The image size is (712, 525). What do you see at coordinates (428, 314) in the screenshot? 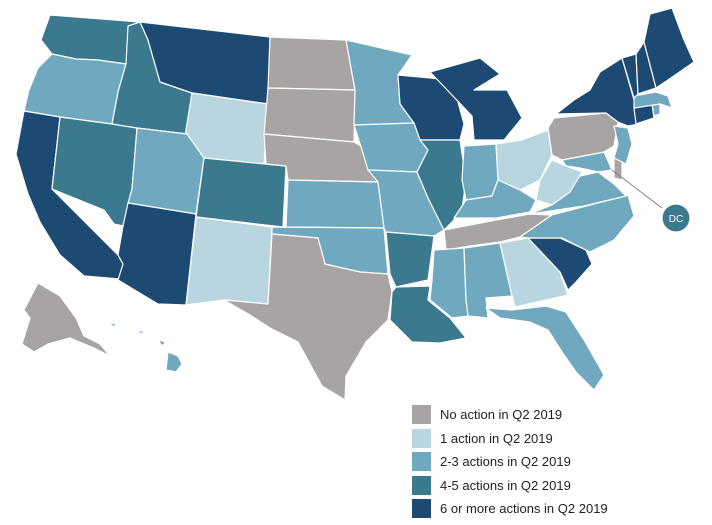
I see `state-LA` at bounding box center [428, 314].